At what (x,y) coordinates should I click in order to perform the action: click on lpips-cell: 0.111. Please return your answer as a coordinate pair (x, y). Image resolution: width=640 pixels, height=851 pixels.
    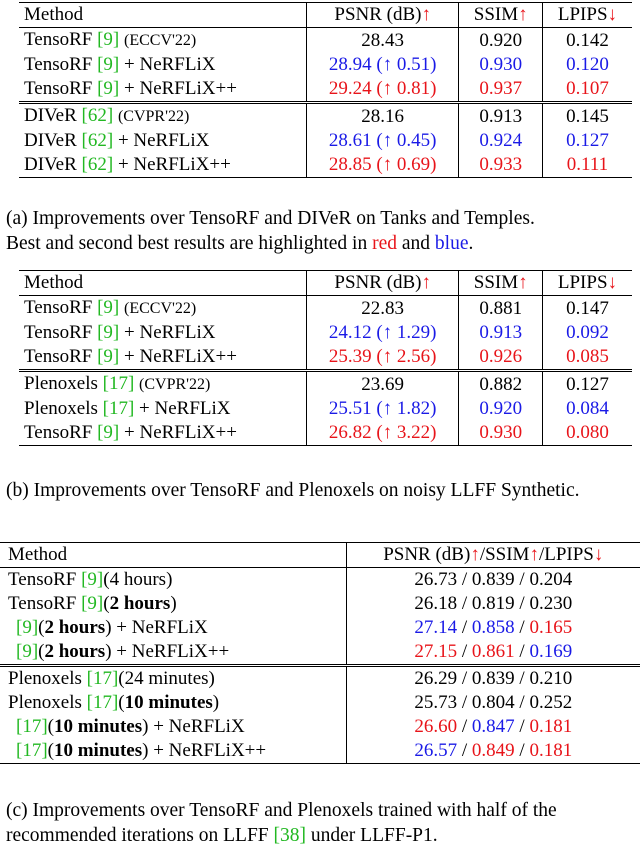
    Looking at the image, I should click on (586, 165).